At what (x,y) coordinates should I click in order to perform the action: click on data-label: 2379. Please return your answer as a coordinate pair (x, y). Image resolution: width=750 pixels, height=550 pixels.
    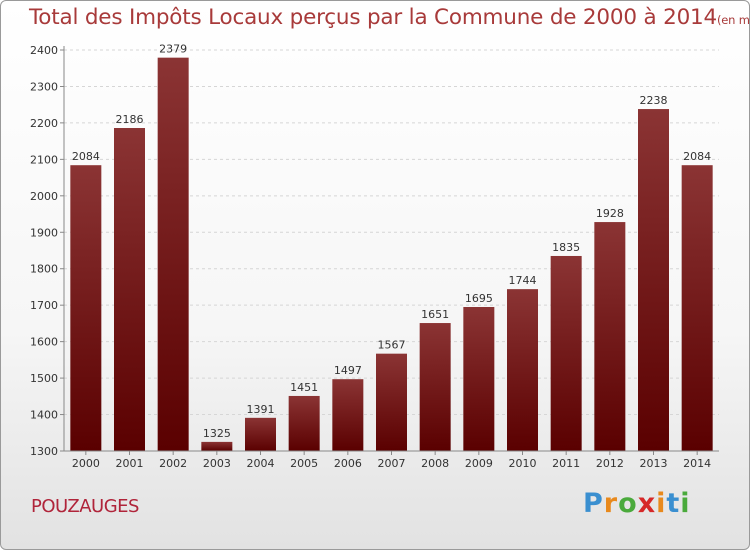
    Looking at the image, I should click on (173, 49).